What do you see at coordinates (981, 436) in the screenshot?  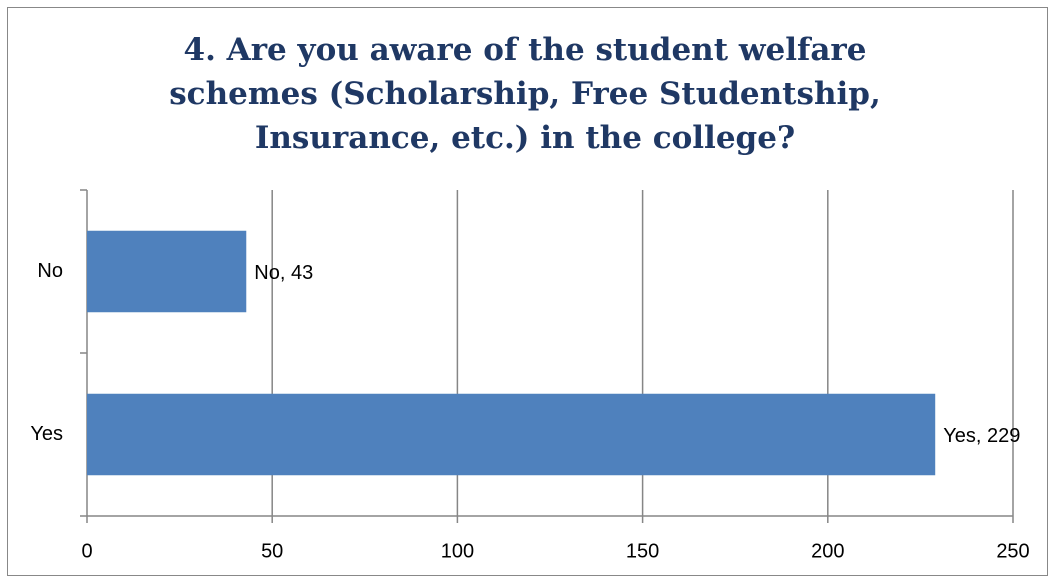 I see `data-label: Yes, 229` at bounding box center [981, 436].